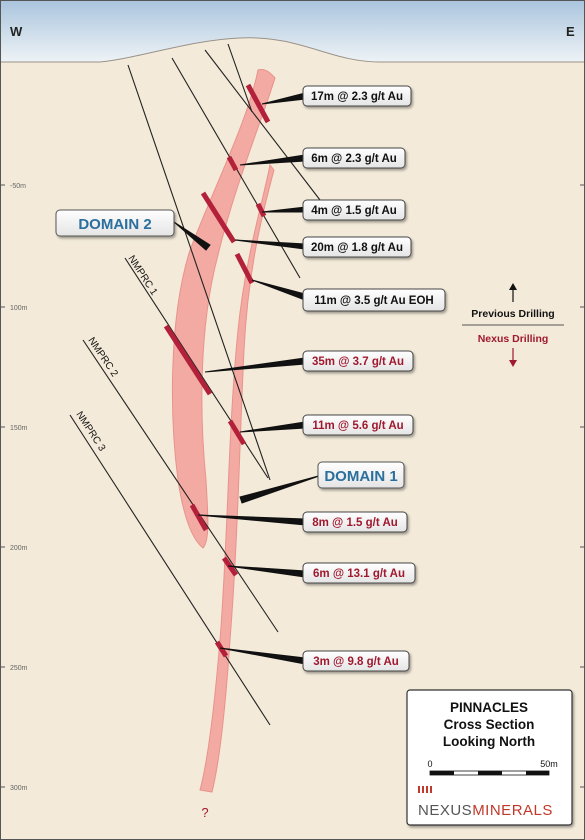 The width and height of the screenshot is (585, 840). I want to click on scale-start-label: 0, so click(429, 764).